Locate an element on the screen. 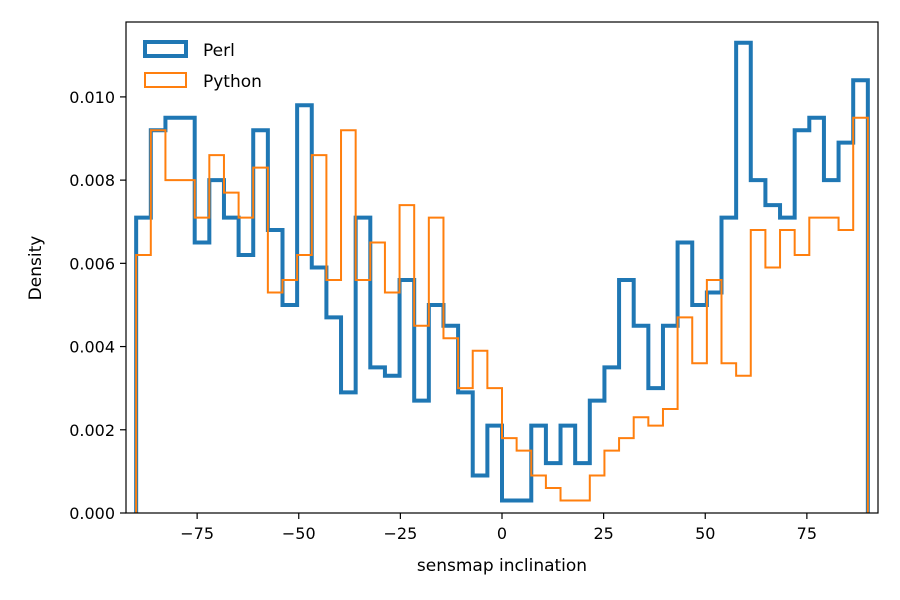 This screenshot has height=600, width=900. x-tick-label: 50 is located at coordinates (705, 533).